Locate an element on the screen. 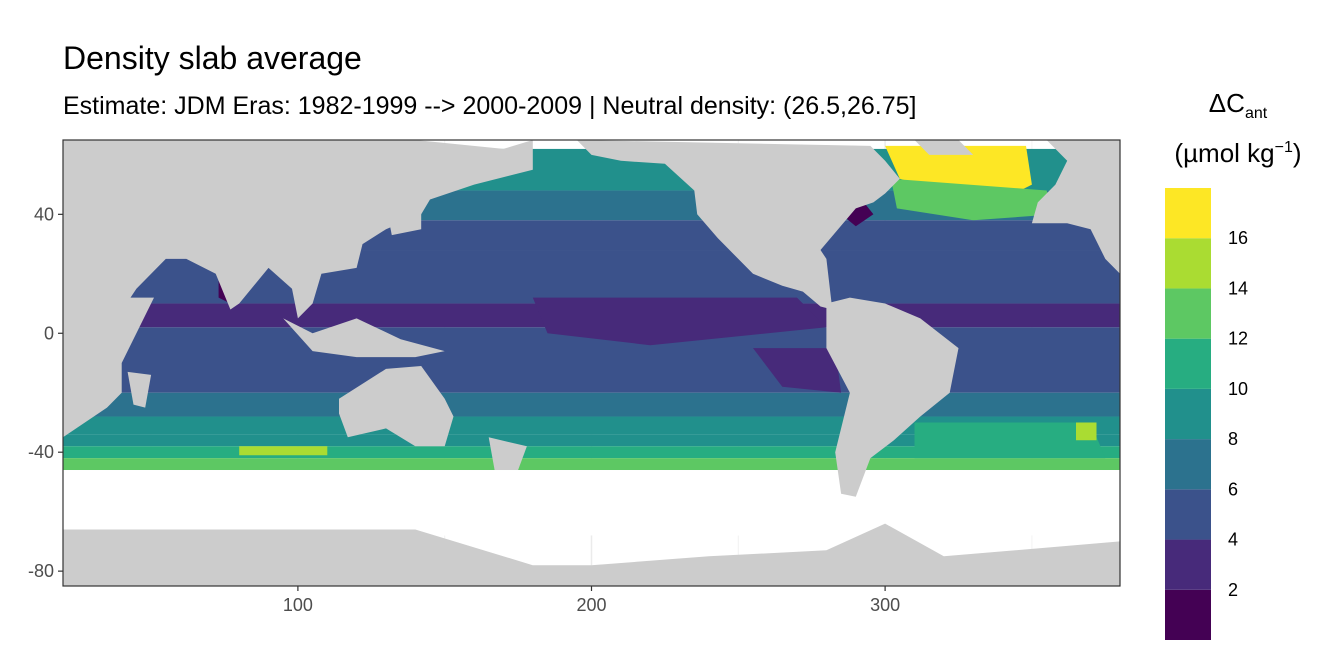 The width and height of the screenshot is (1344, 672). land-north-america is located at coordinates (738, 225).